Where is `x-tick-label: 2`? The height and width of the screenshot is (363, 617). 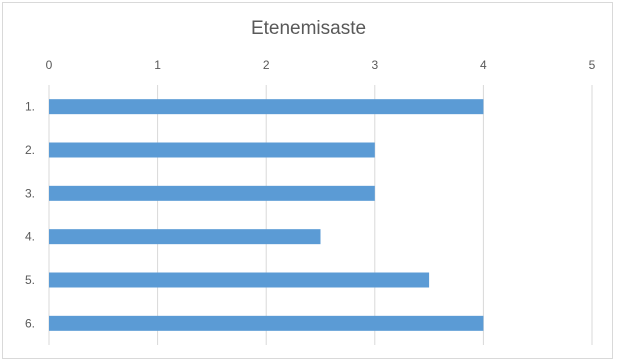 x-tick-label: 2 is located at coordinates (266, 65).